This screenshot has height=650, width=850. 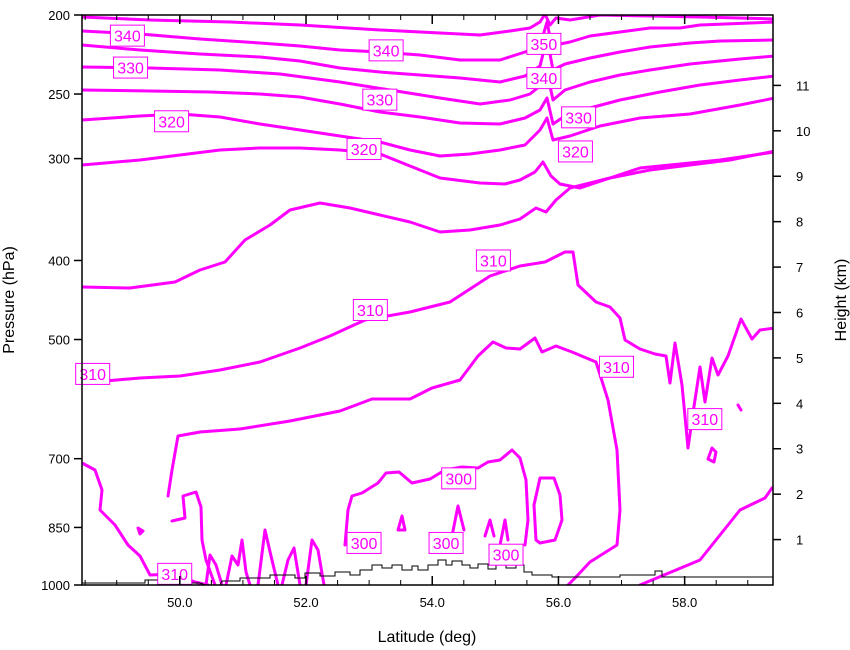 I want to click on contour-label: 340, so click(x=127, y=35).